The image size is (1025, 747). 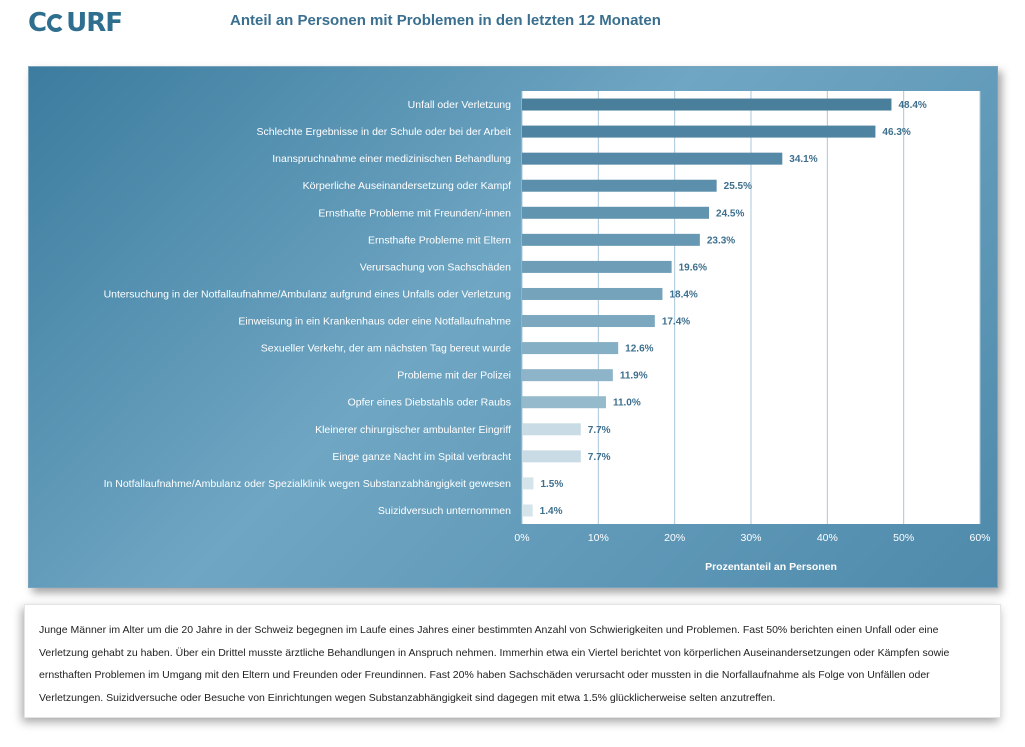 I want to click on category-label: Opfer eines Diebstahls oder Raubs, so click(x=429, y=403).